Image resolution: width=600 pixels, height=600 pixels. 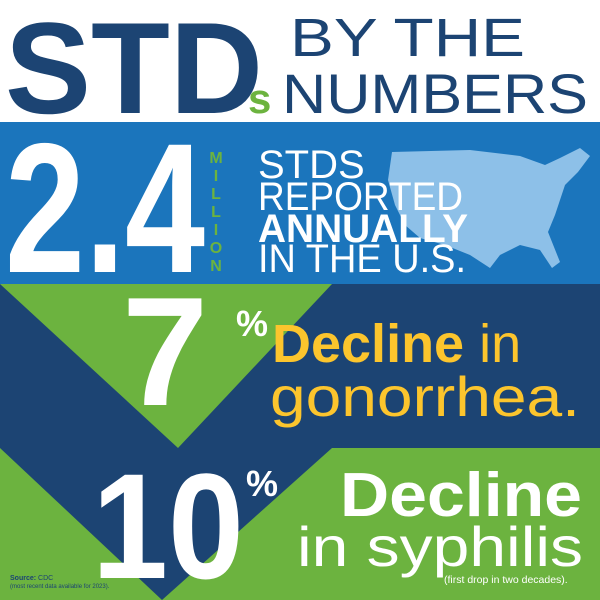 What do you see at coordinates (440, 546) in the screenshot?
I see `stat-line: in syphilis` at bounding box center [440, 546].